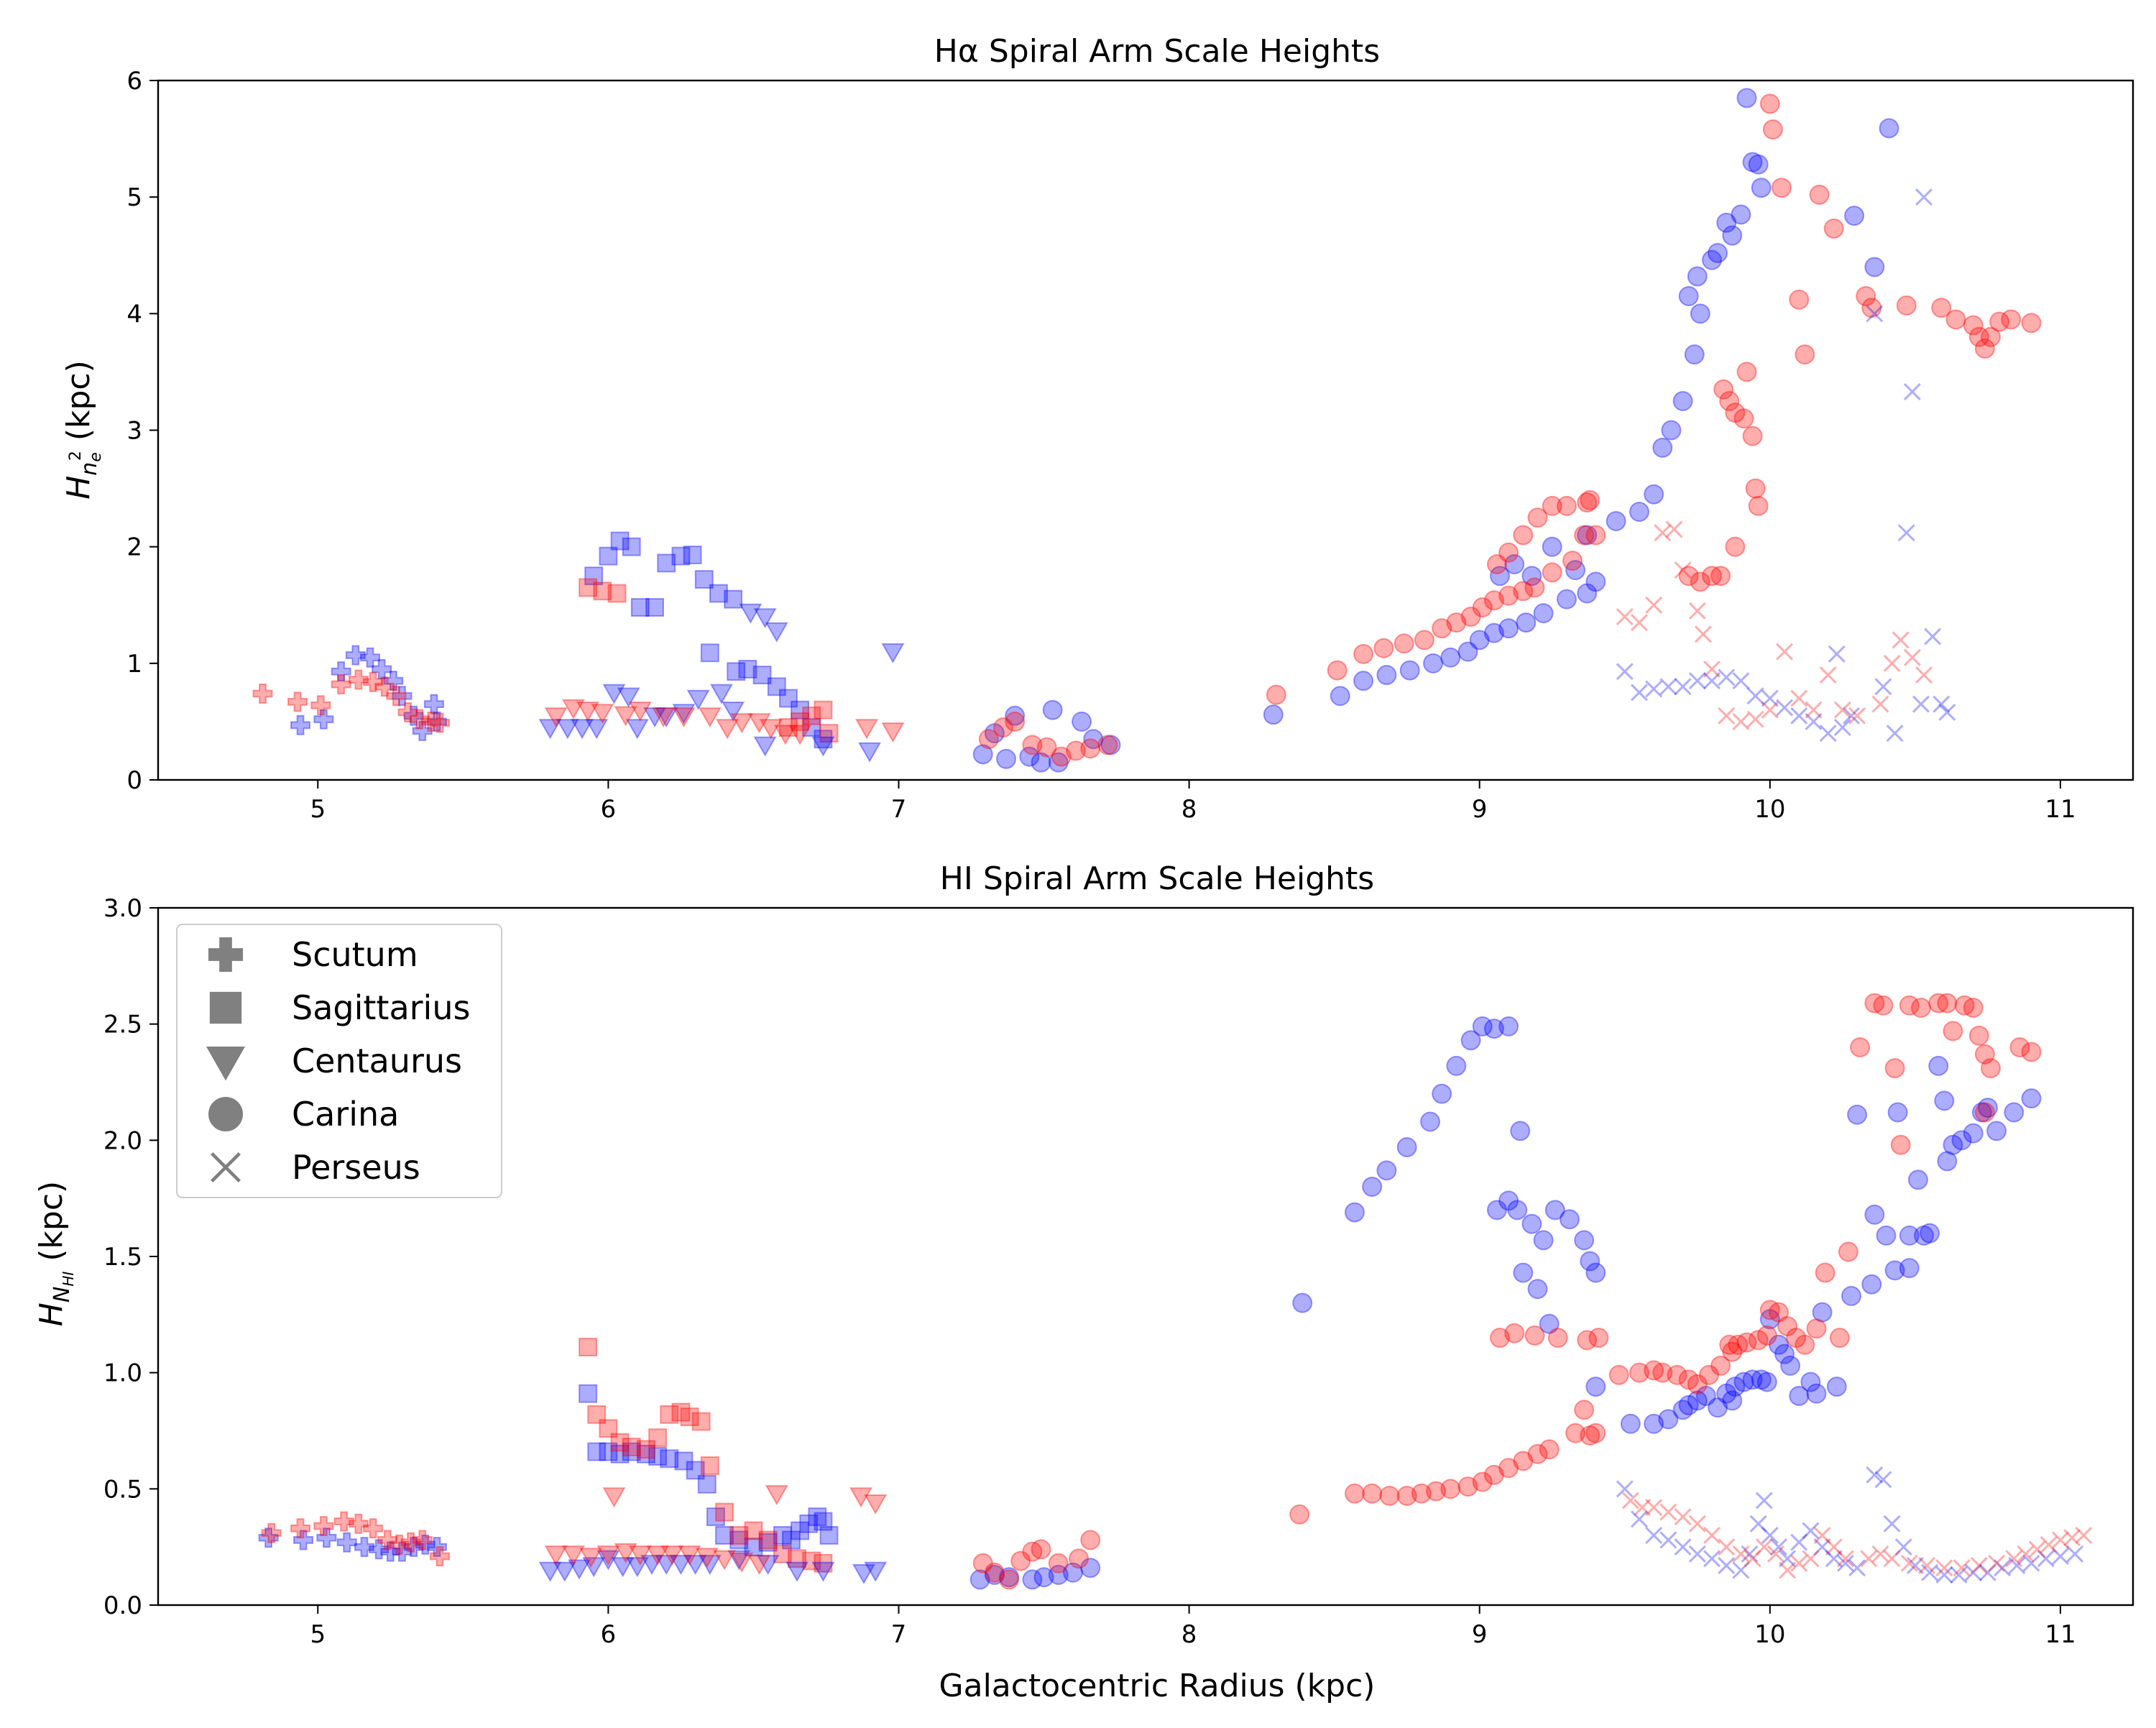 The width and height of the screenshot is (2156, 1728). I want to click on y-label-sub: n, so click(90, 469).